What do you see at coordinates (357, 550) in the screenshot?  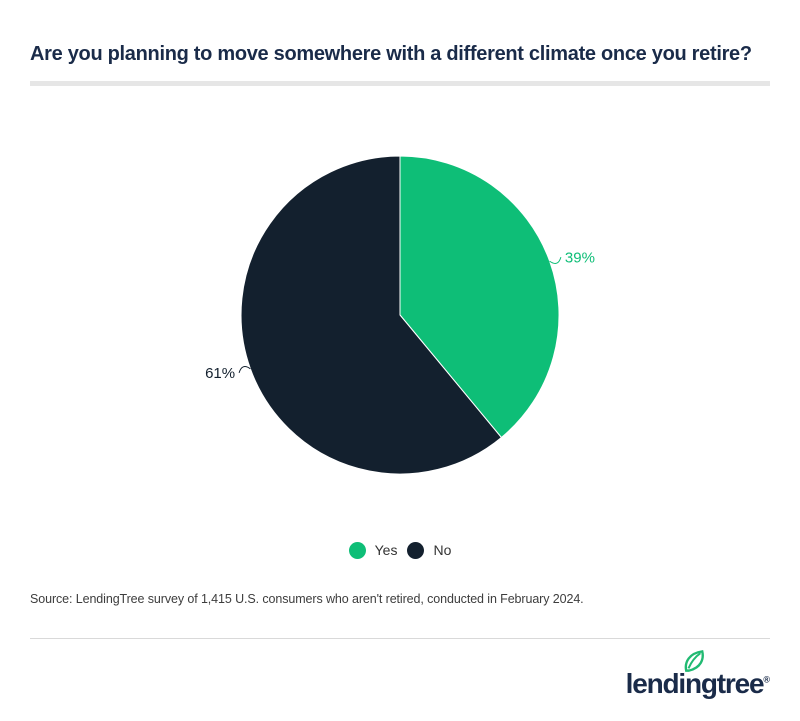 I see `legend-marker-yes` at bounding box center [357, 550].